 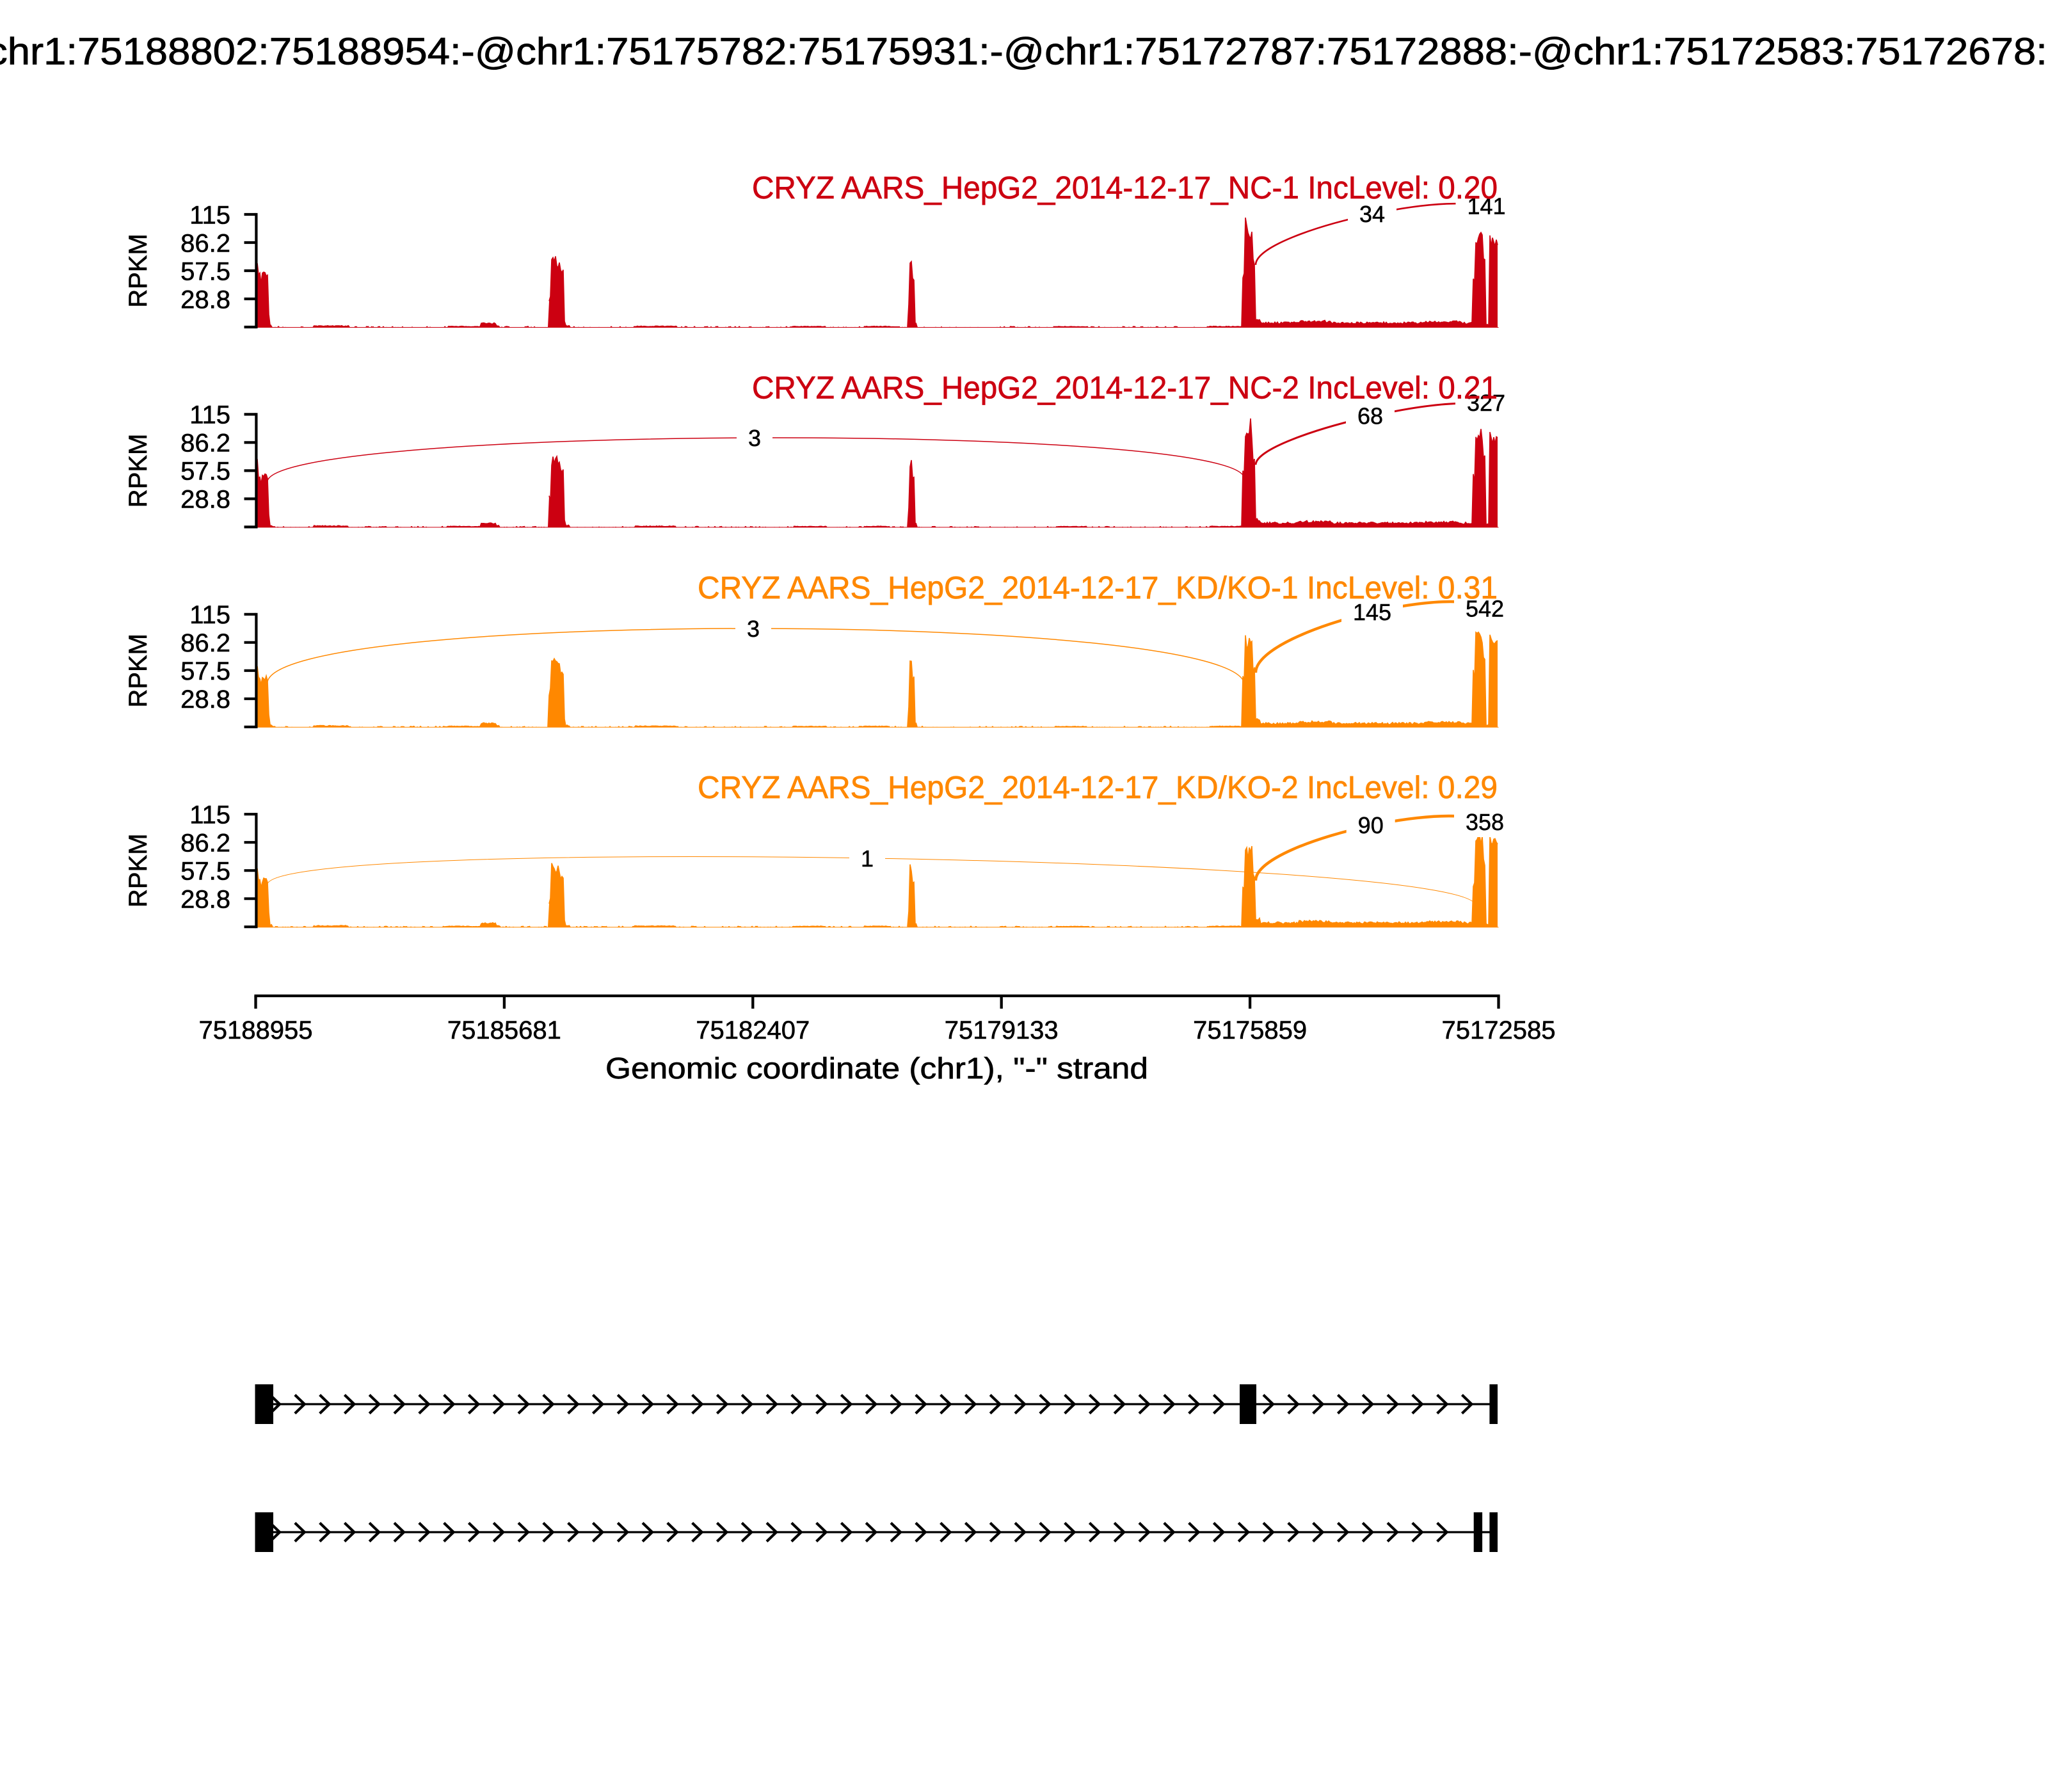 I want to click on svg-text: 145, so click(x=1372, y=612).